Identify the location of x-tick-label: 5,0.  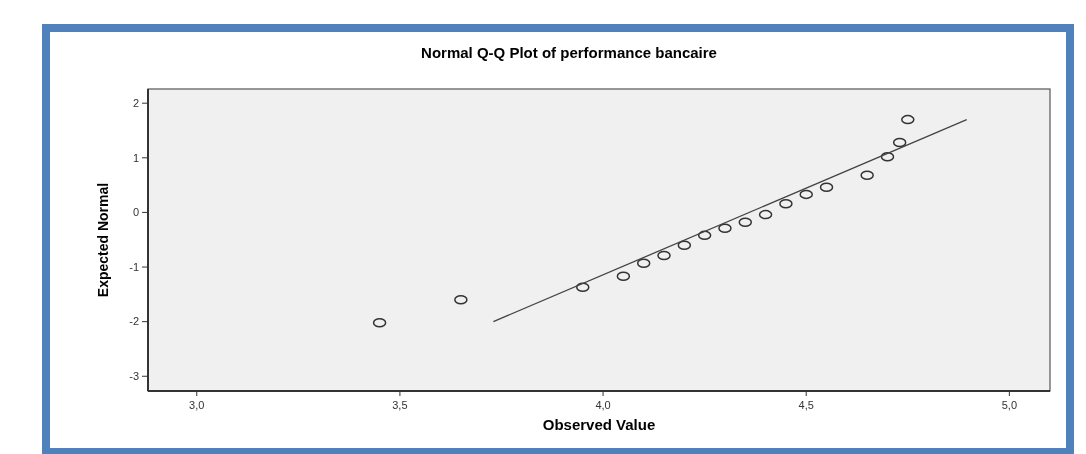
(1009, 405).